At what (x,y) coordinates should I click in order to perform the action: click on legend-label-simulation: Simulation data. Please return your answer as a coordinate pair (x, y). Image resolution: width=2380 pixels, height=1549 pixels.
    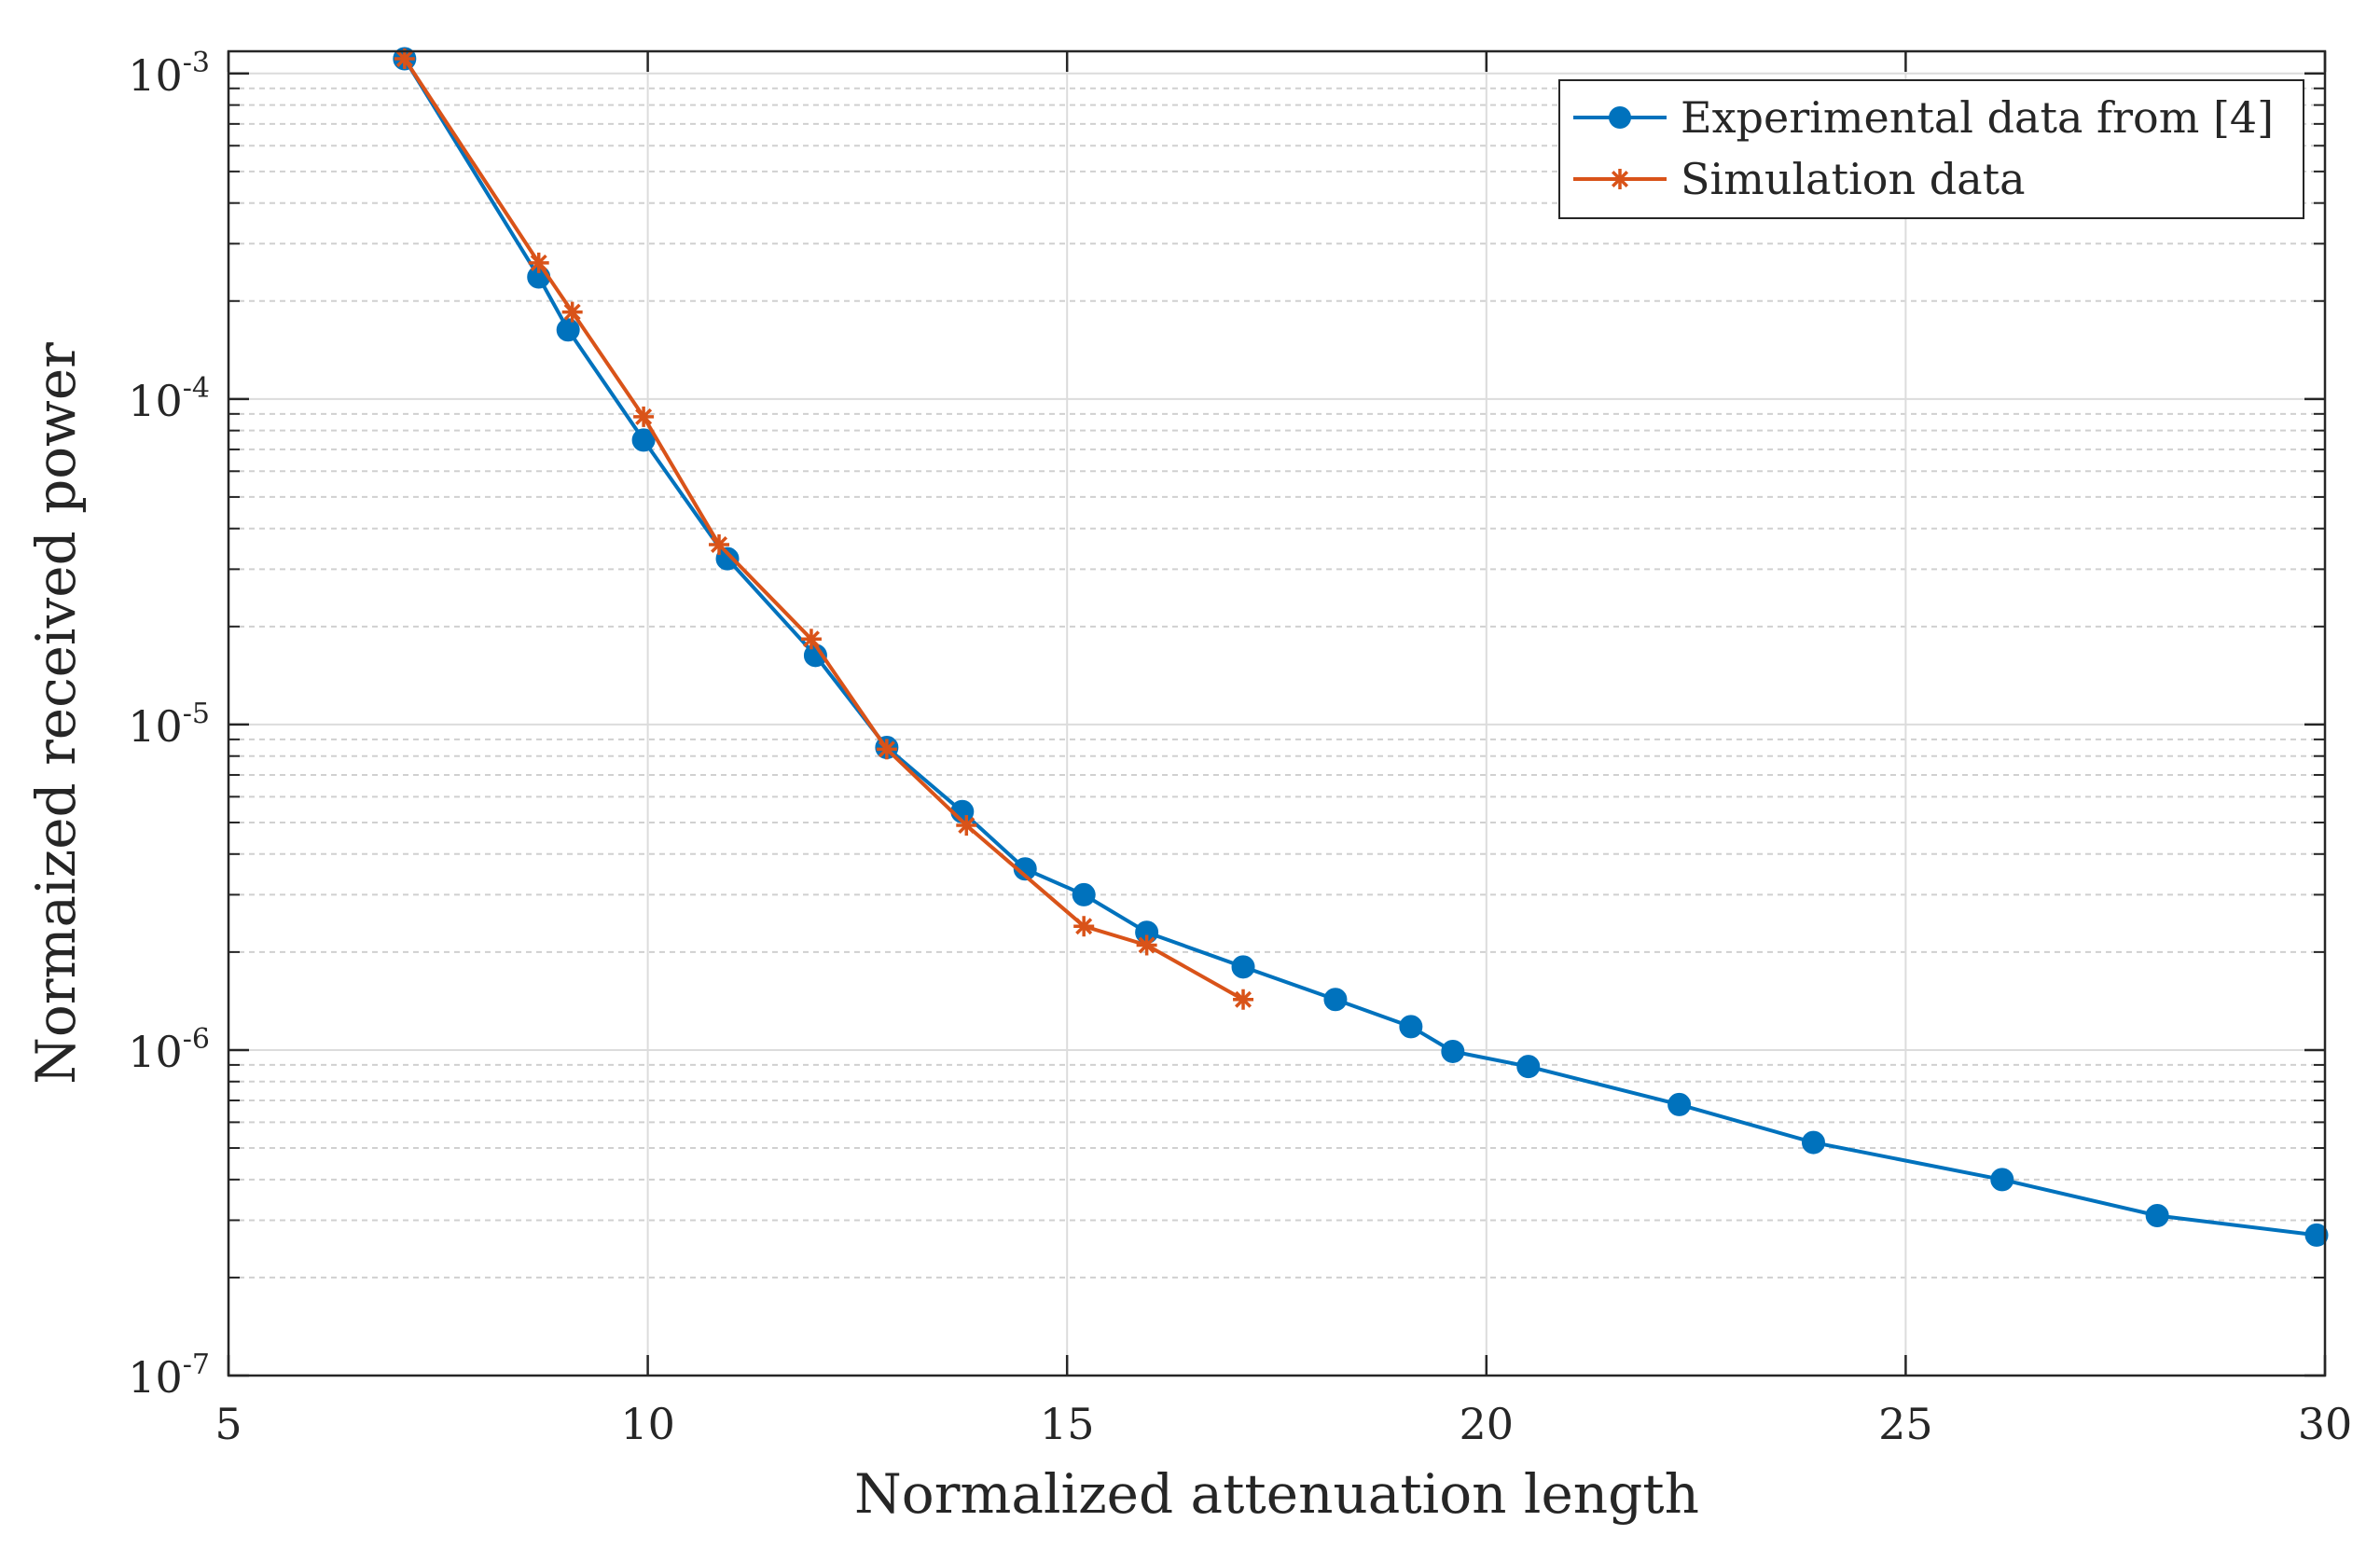
    Looking at the image, I should click on (1853, 179).